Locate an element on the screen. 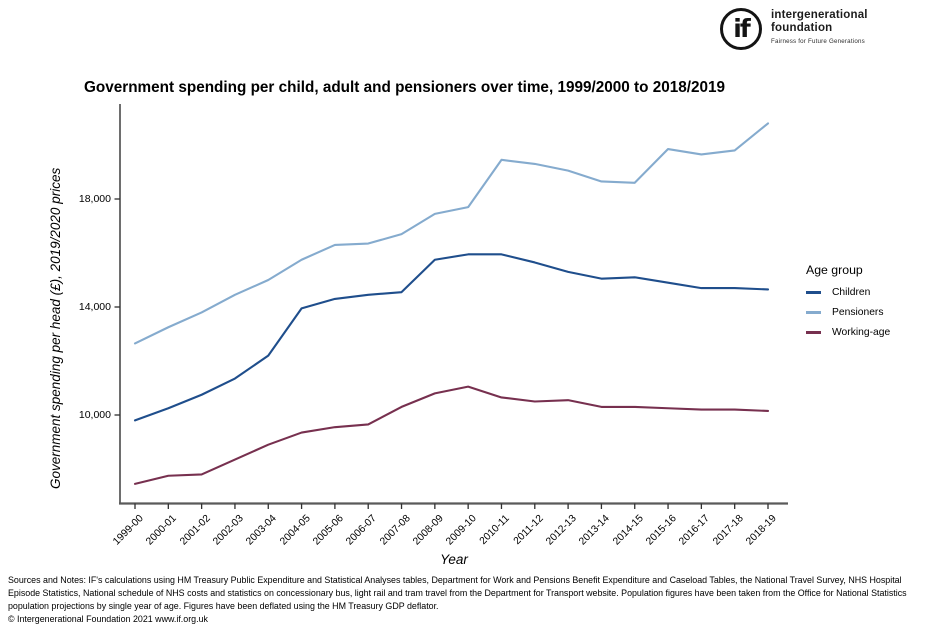 This screenshot has height=627, width=941. if-logo-icon: if is located at coordinates (741, 29).